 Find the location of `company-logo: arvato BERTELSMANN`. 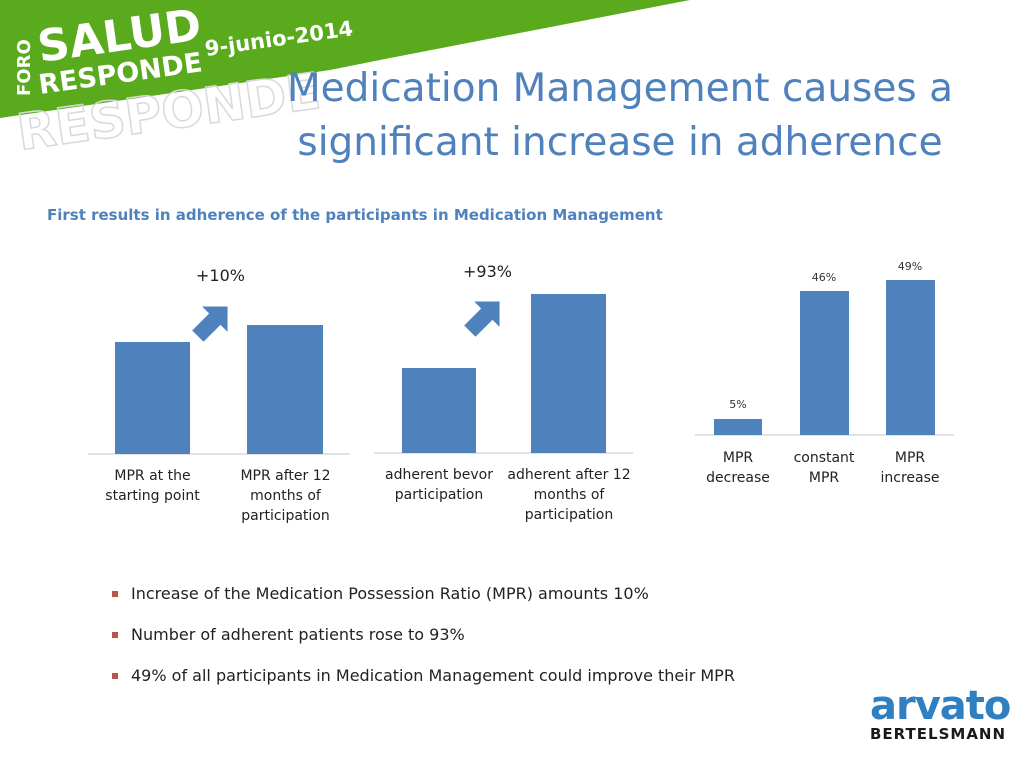

company-logo: arvato BERTELSMANN is located at coordinates (940, 713).